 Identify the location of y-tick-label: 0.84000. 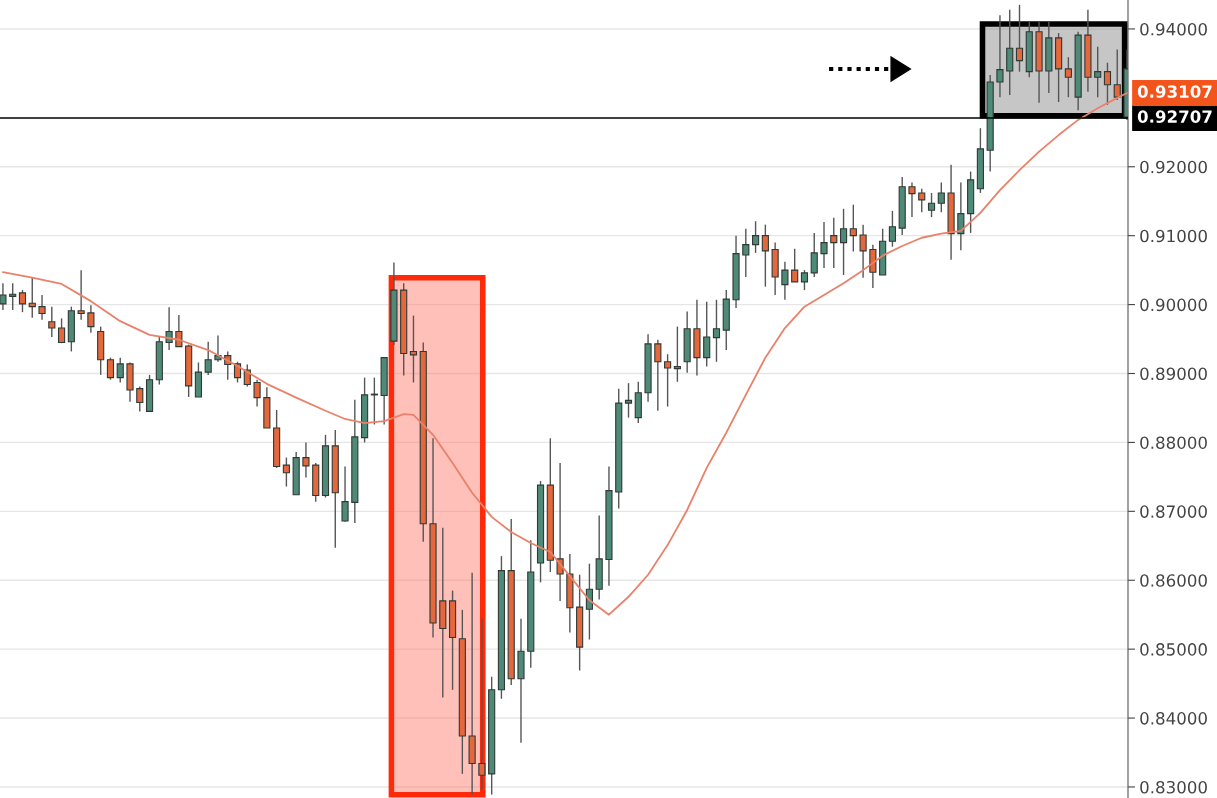
(1173, 718).